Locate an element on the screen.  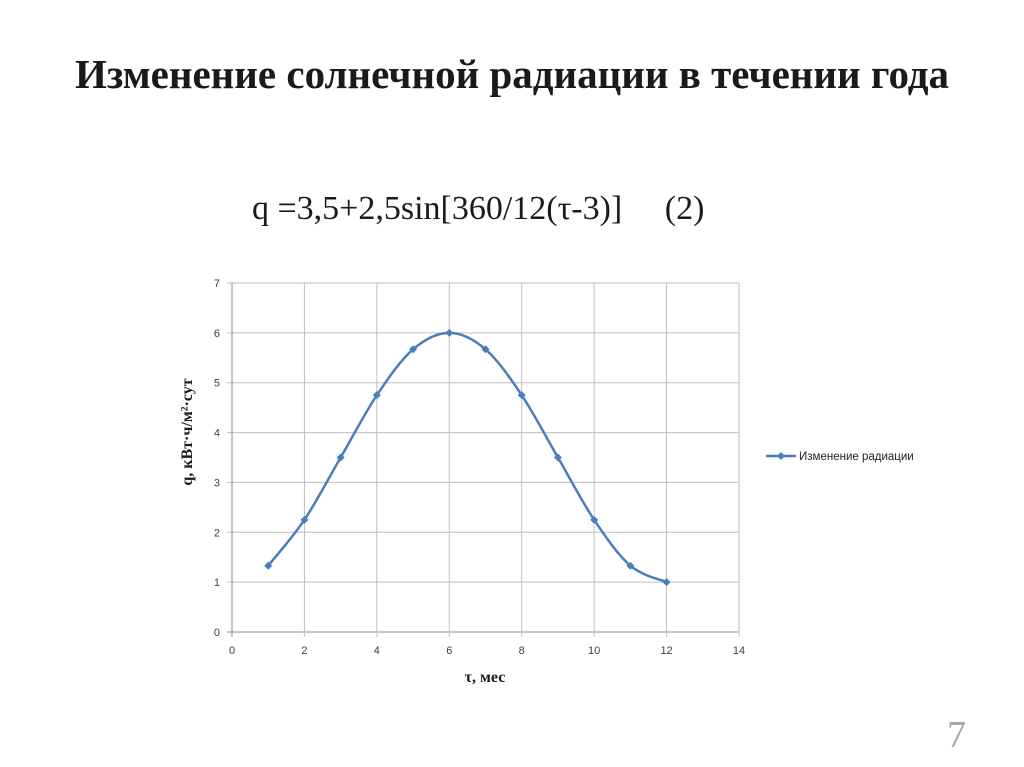
x-axis-label: τ, мес is located at coordinates (485, 677).